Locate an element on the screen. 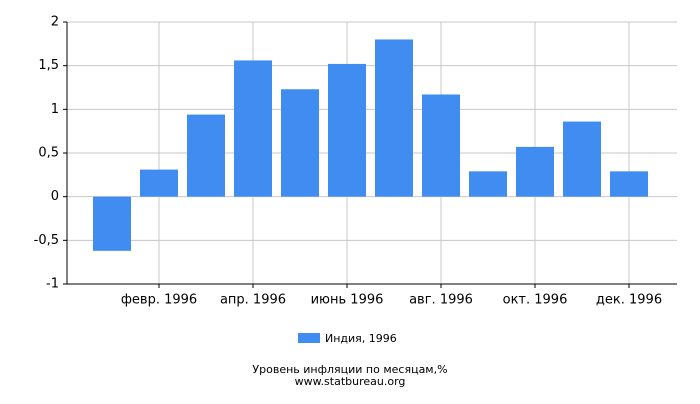  y-tick-label: -1 is located at coordinates (52, 284).